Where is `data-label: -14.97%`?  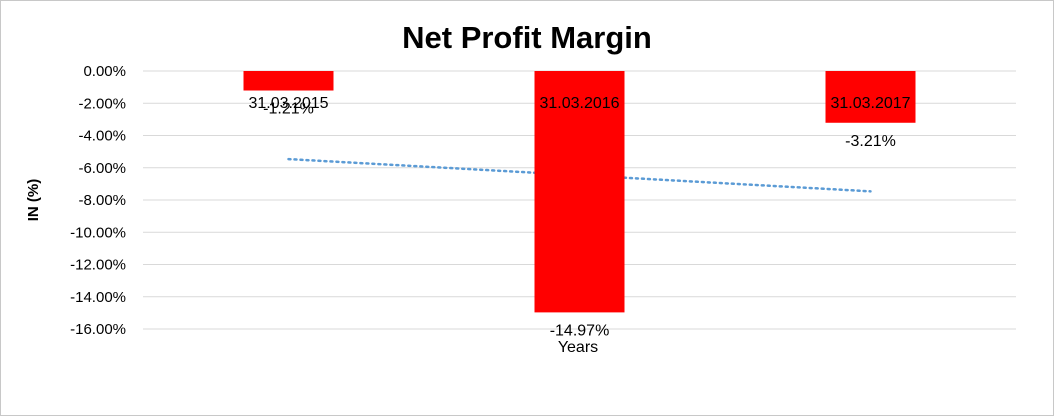 data-label: -14.97% is located at coordinates (580, 330).